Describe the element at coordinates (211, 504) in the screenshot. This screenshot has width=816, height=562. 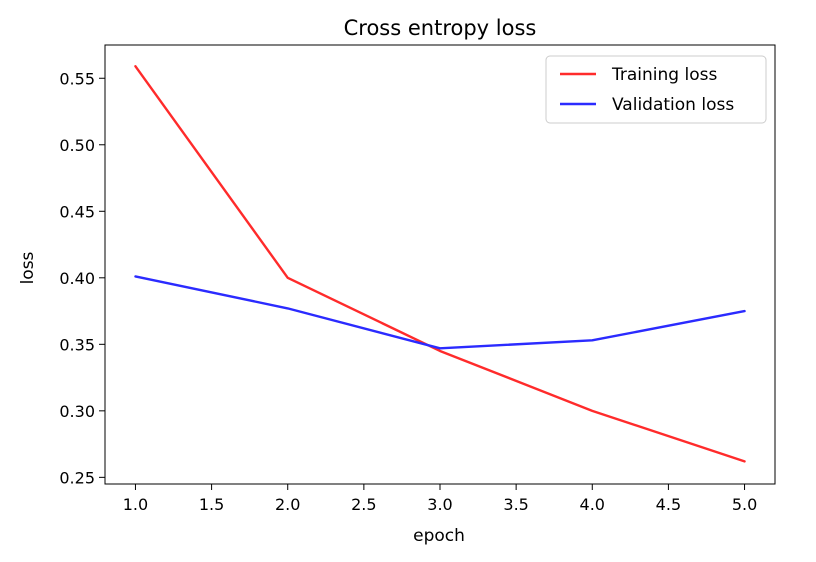
I see `x-tick-label: 1.5` at that location.